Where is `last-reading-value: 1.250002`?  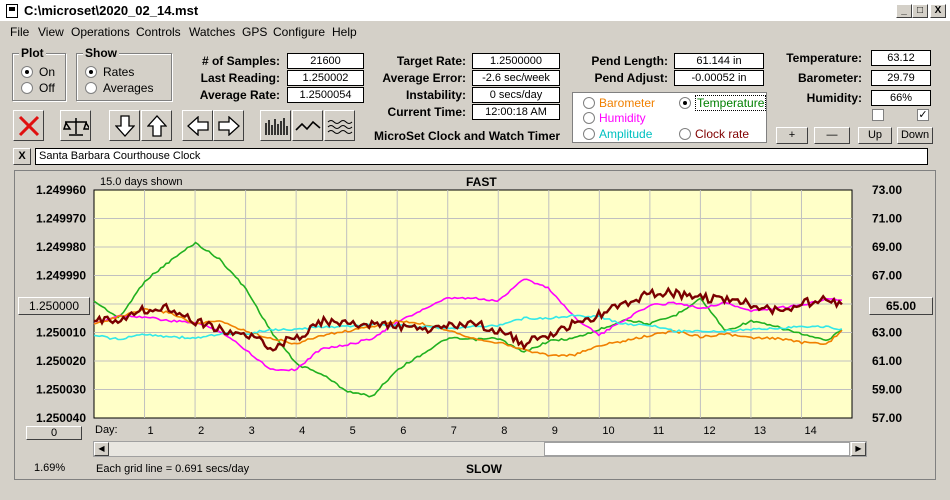 last-reading-value: 1.250002 is located at coordinates (325, 78).